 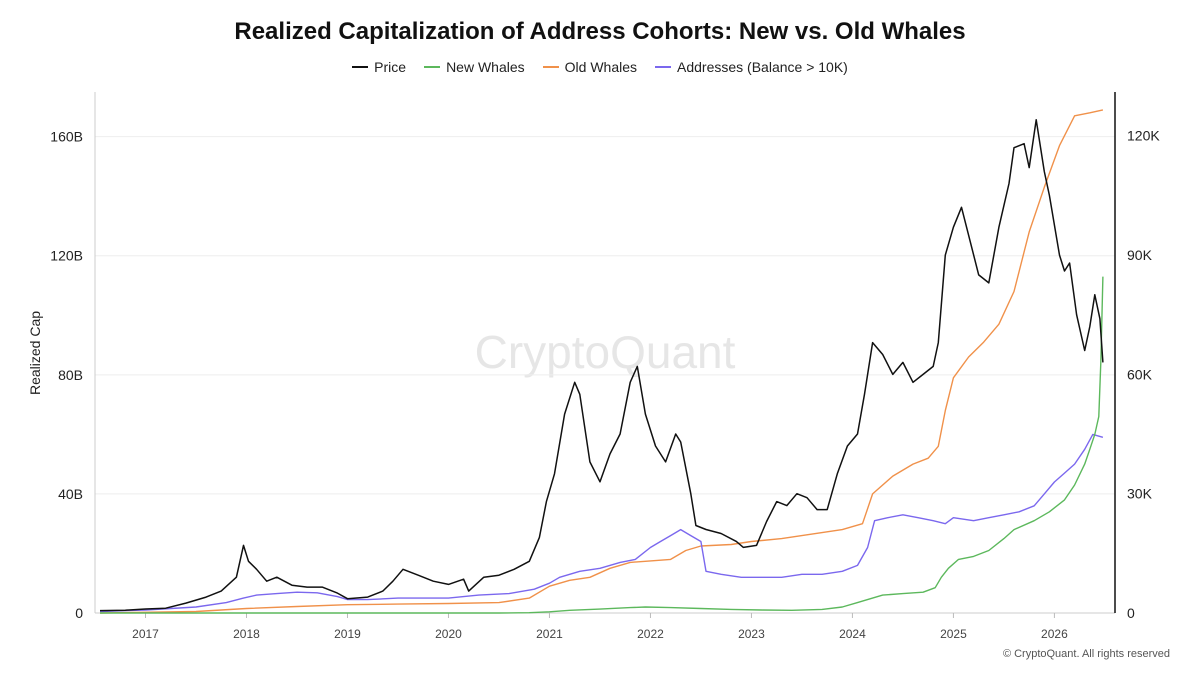 What do you see at coordinates (246, 634) in the screenshot?
I see `x-tick-label: 2018` at bounding box center [246, 634].